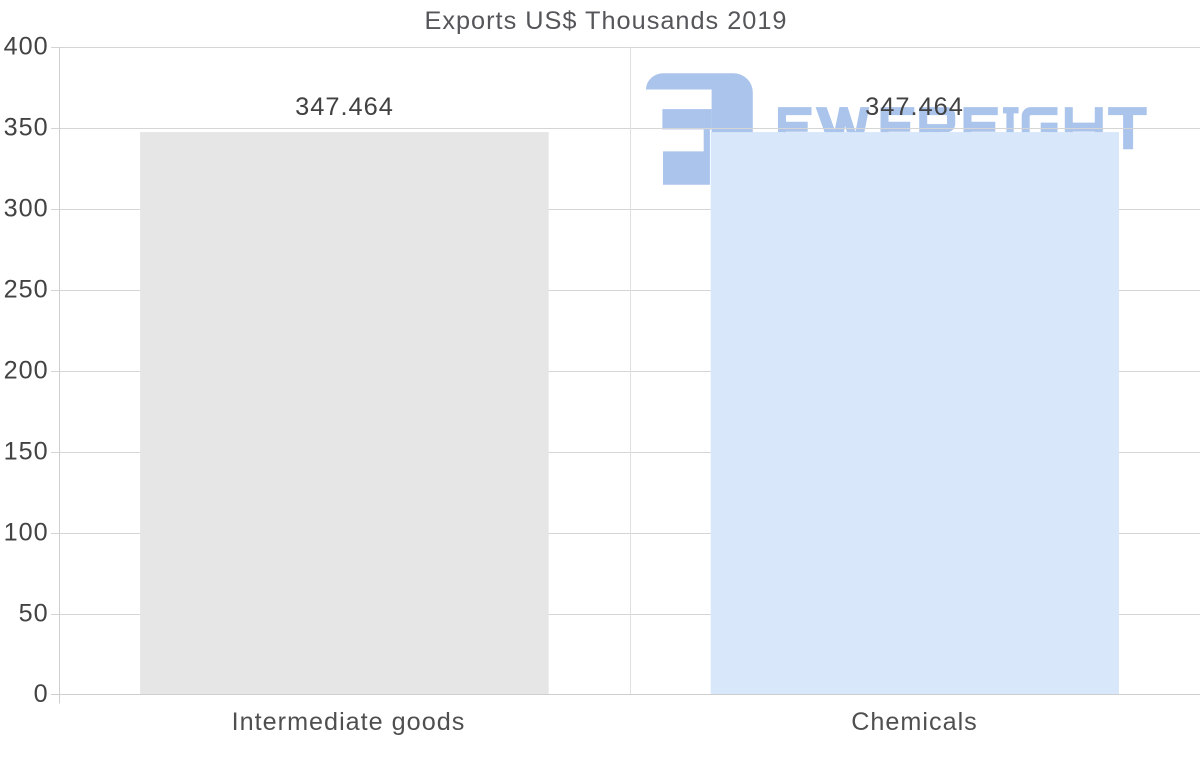 The image size is (1200, 763). I want to click on svg-text: 200, so click(26, 370).